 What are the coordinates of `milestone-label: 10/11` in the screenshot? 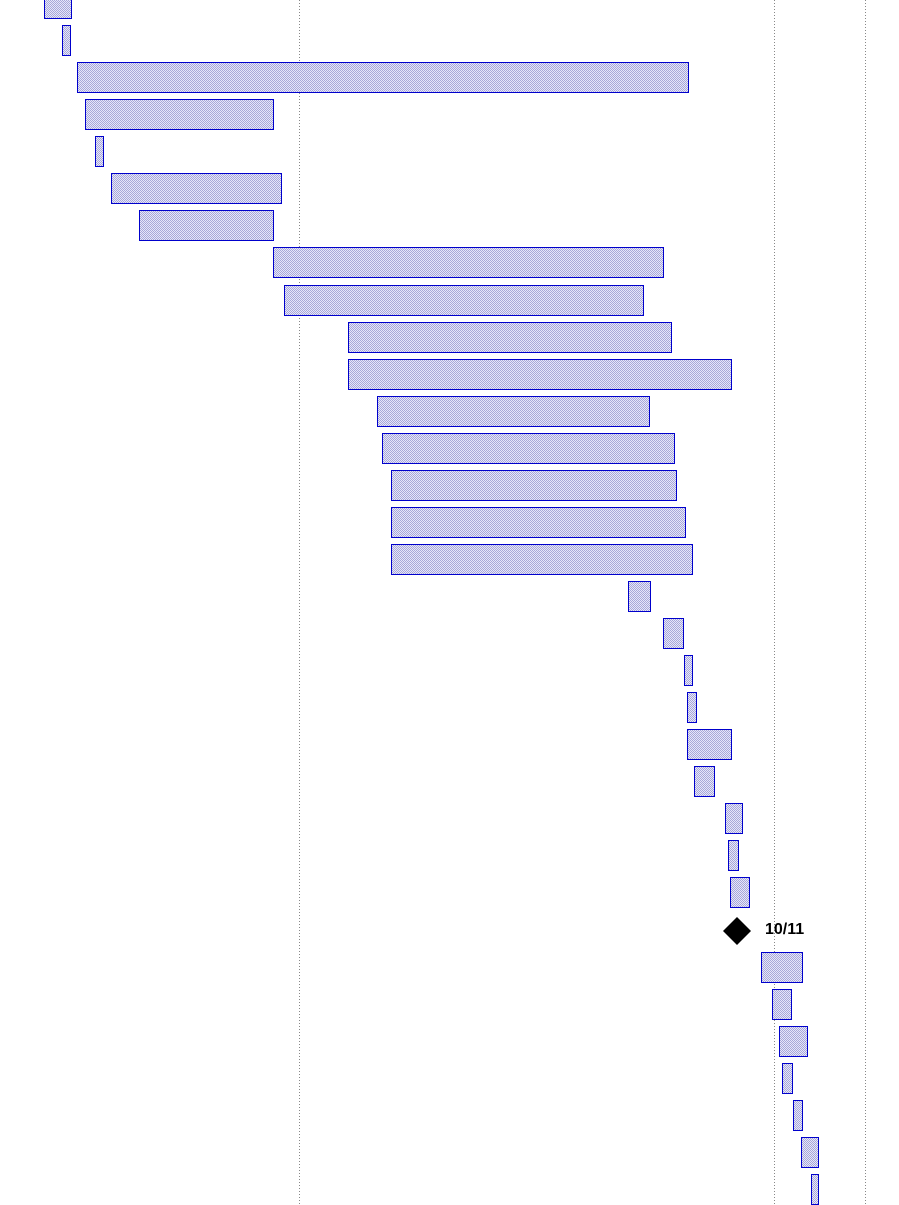 It's located at (784, 929).